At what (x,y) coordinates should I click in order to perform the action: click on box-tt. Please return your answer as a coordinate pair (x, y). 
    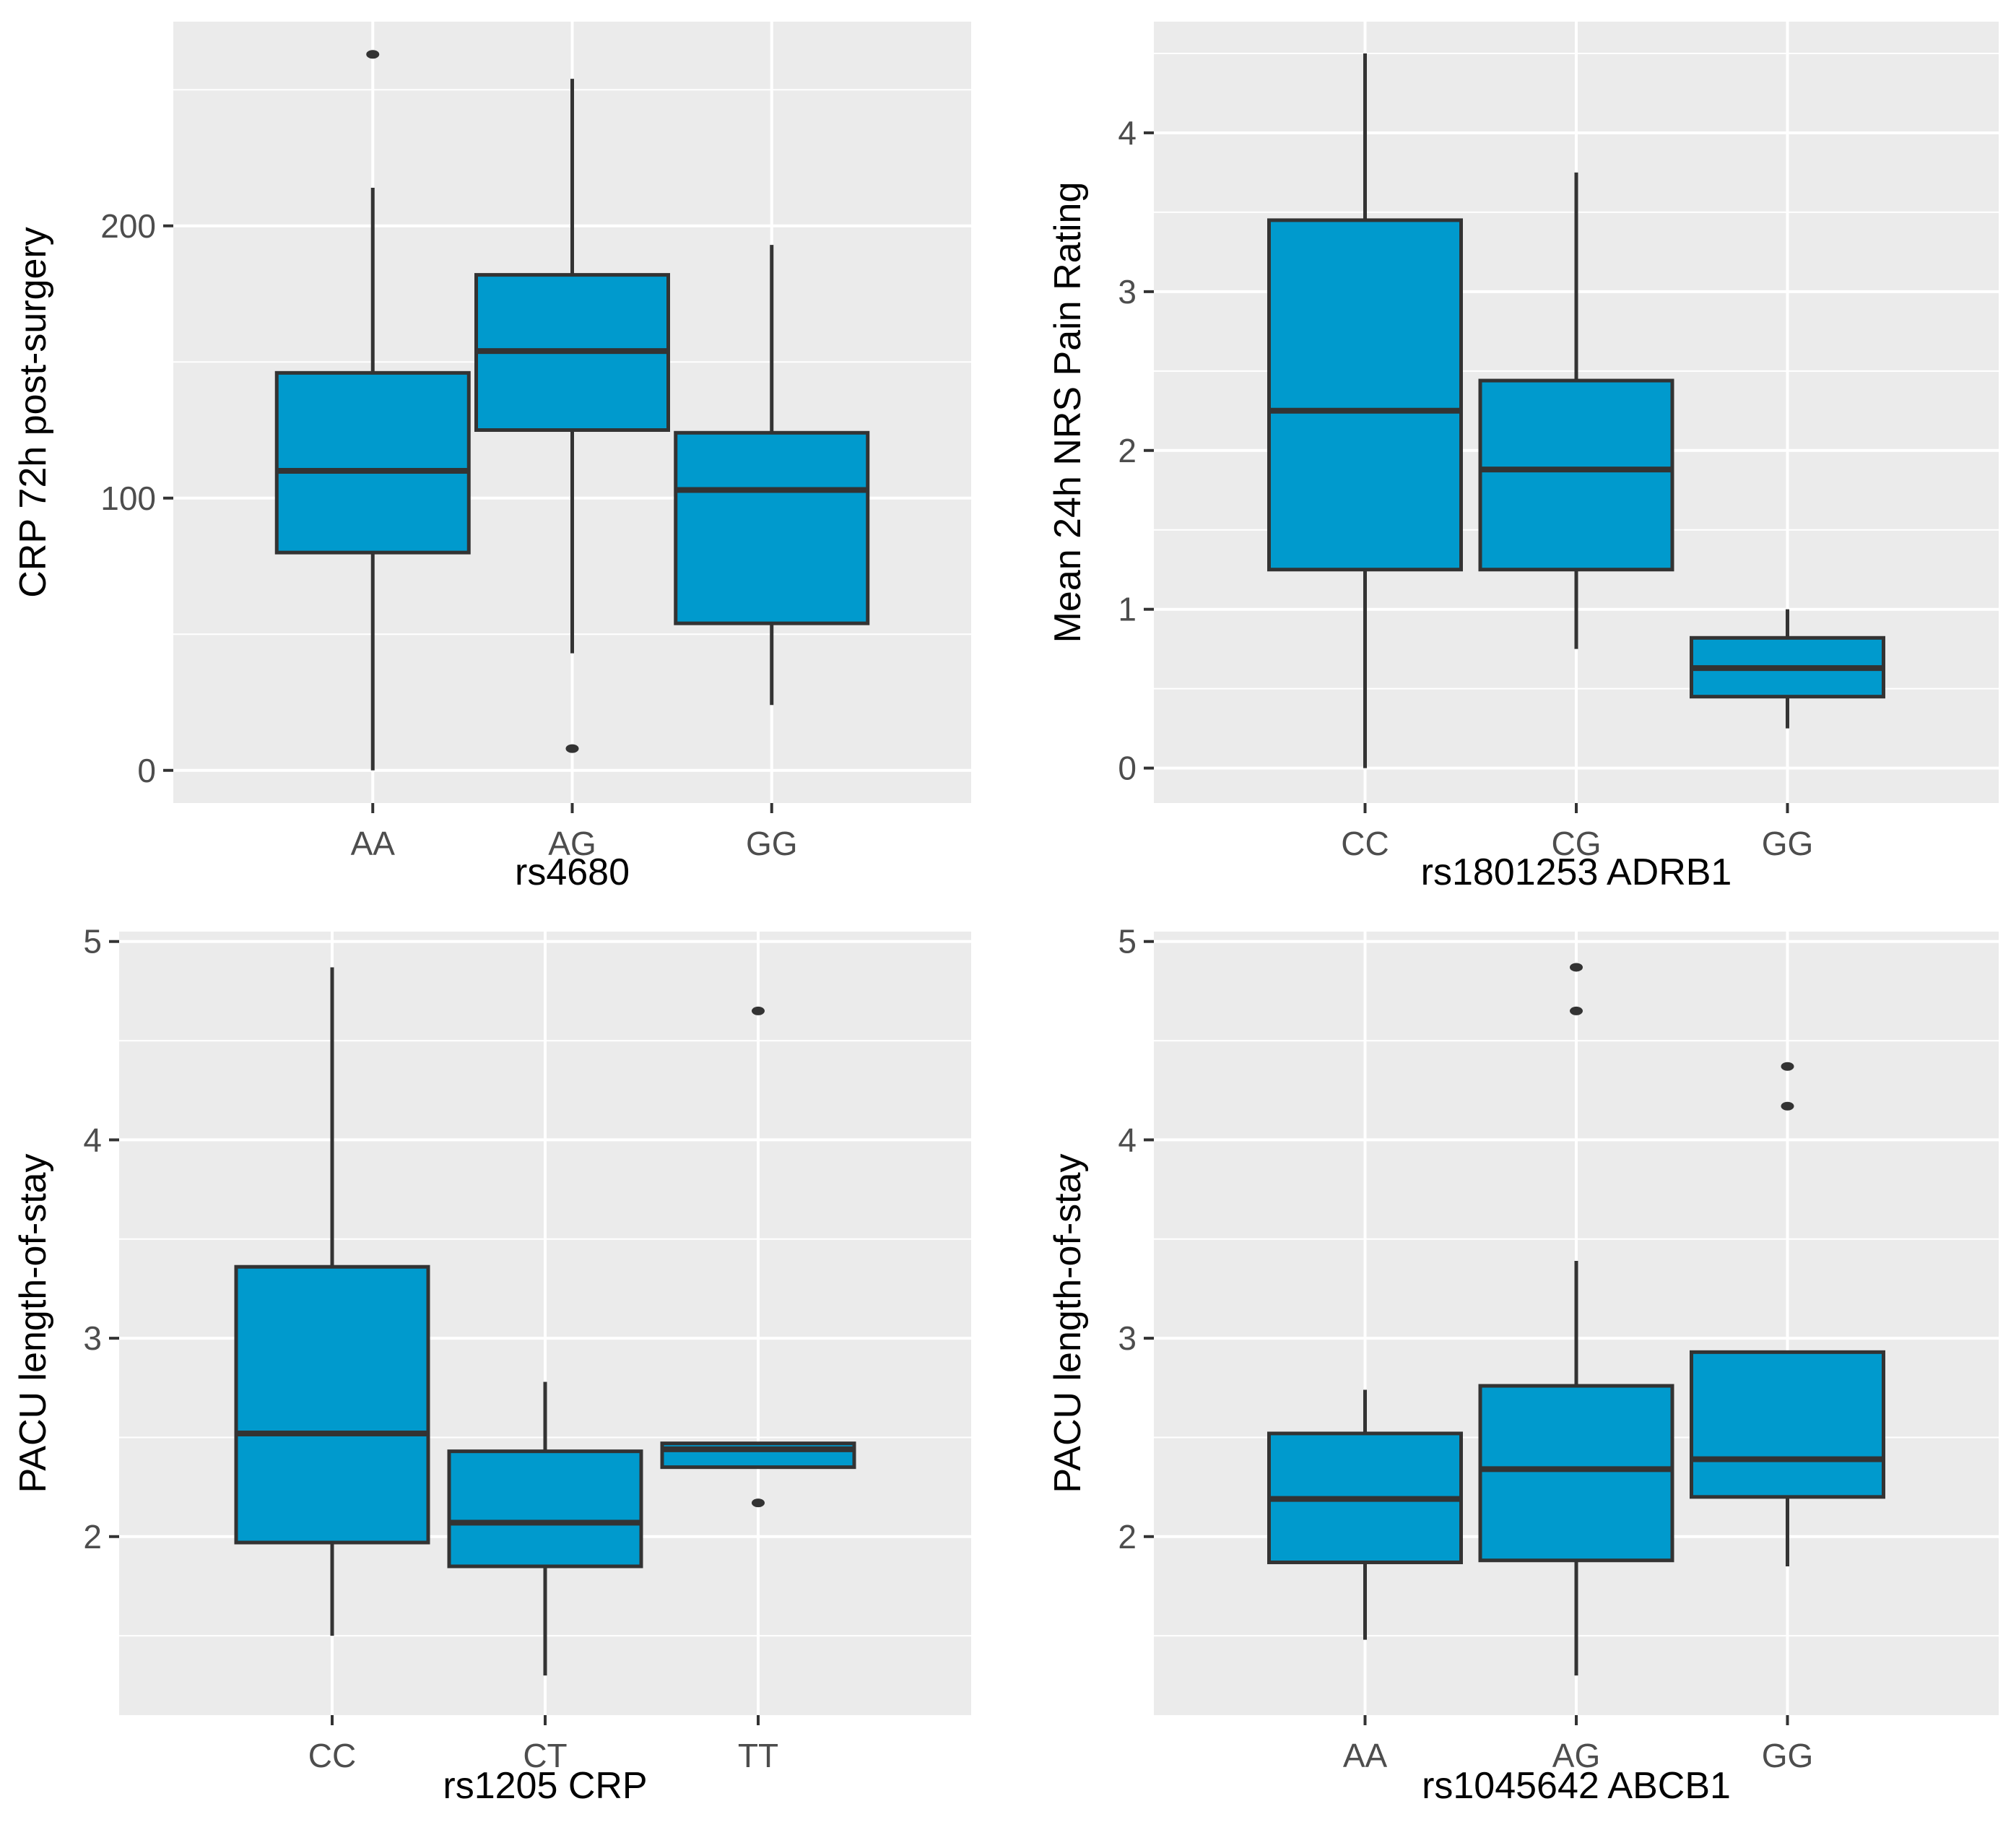
    Looking at the image, I should click on (758, 1257).